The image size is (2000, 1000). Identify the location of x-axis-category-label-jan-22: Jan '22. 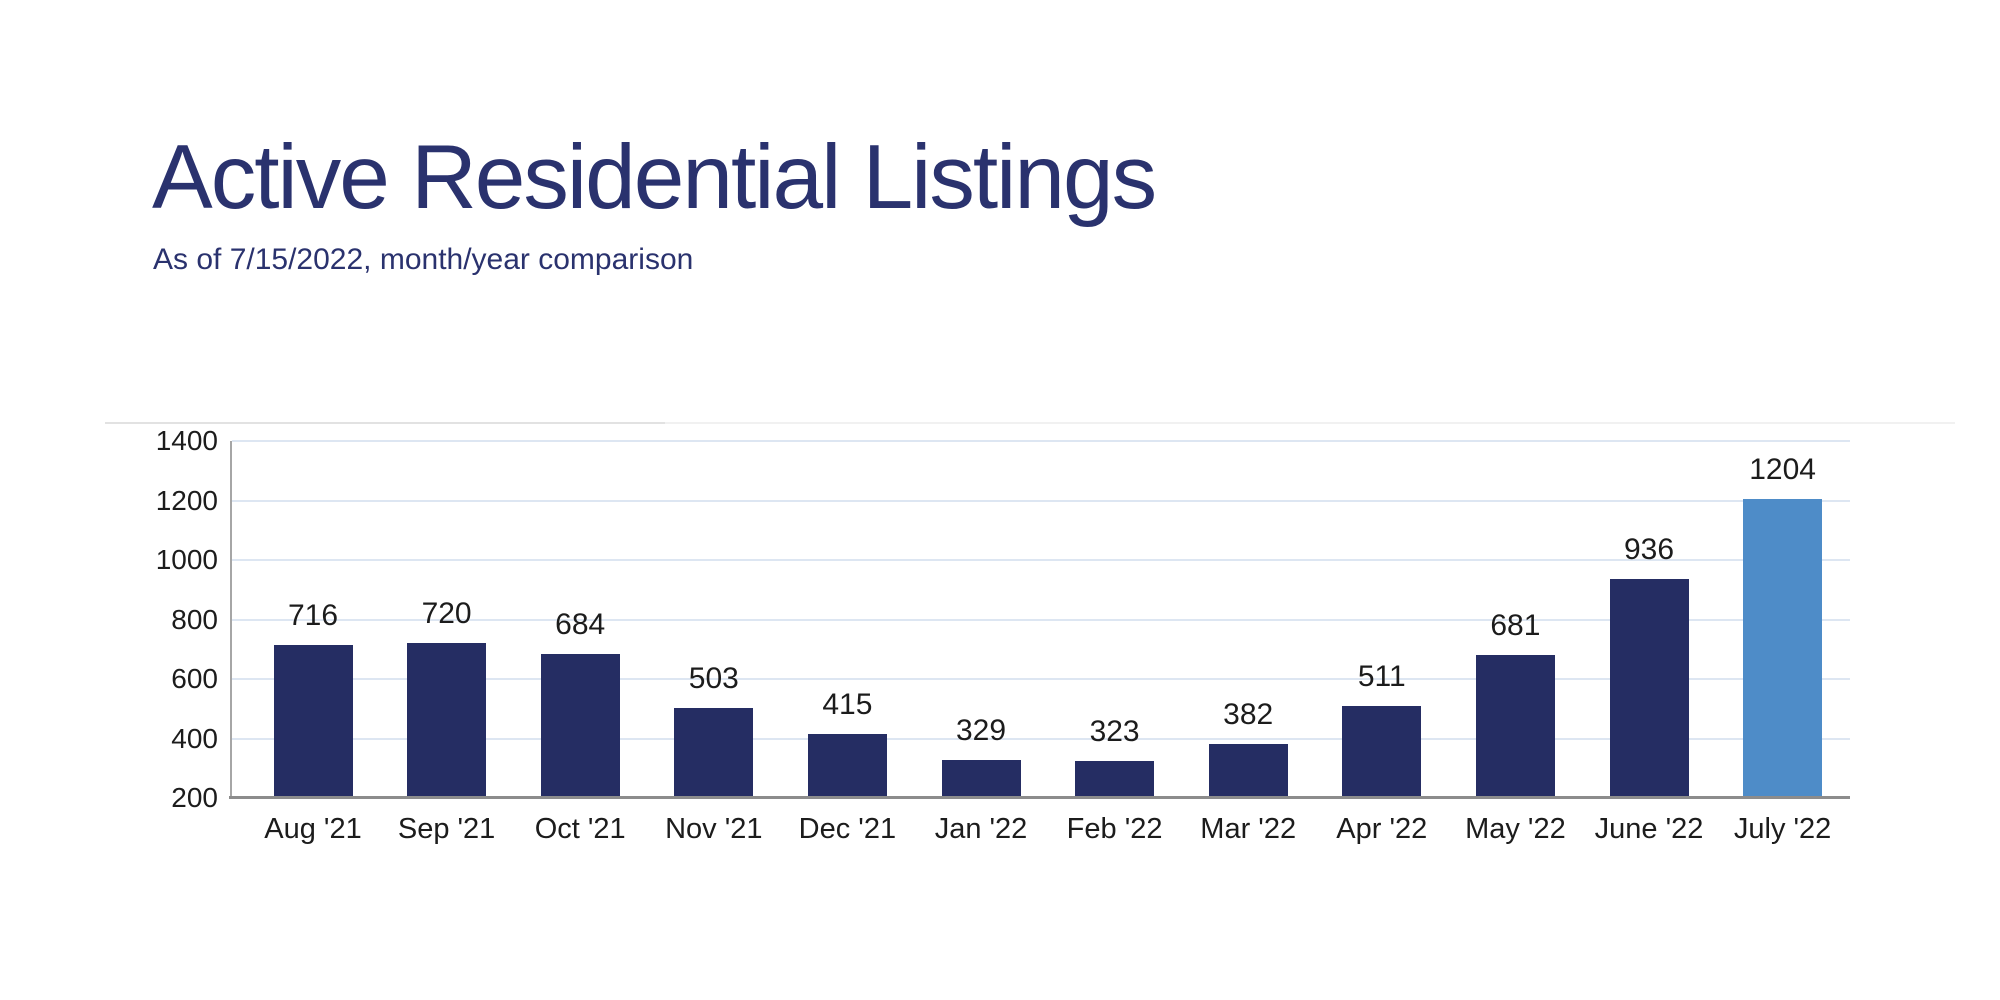
(981, 829).